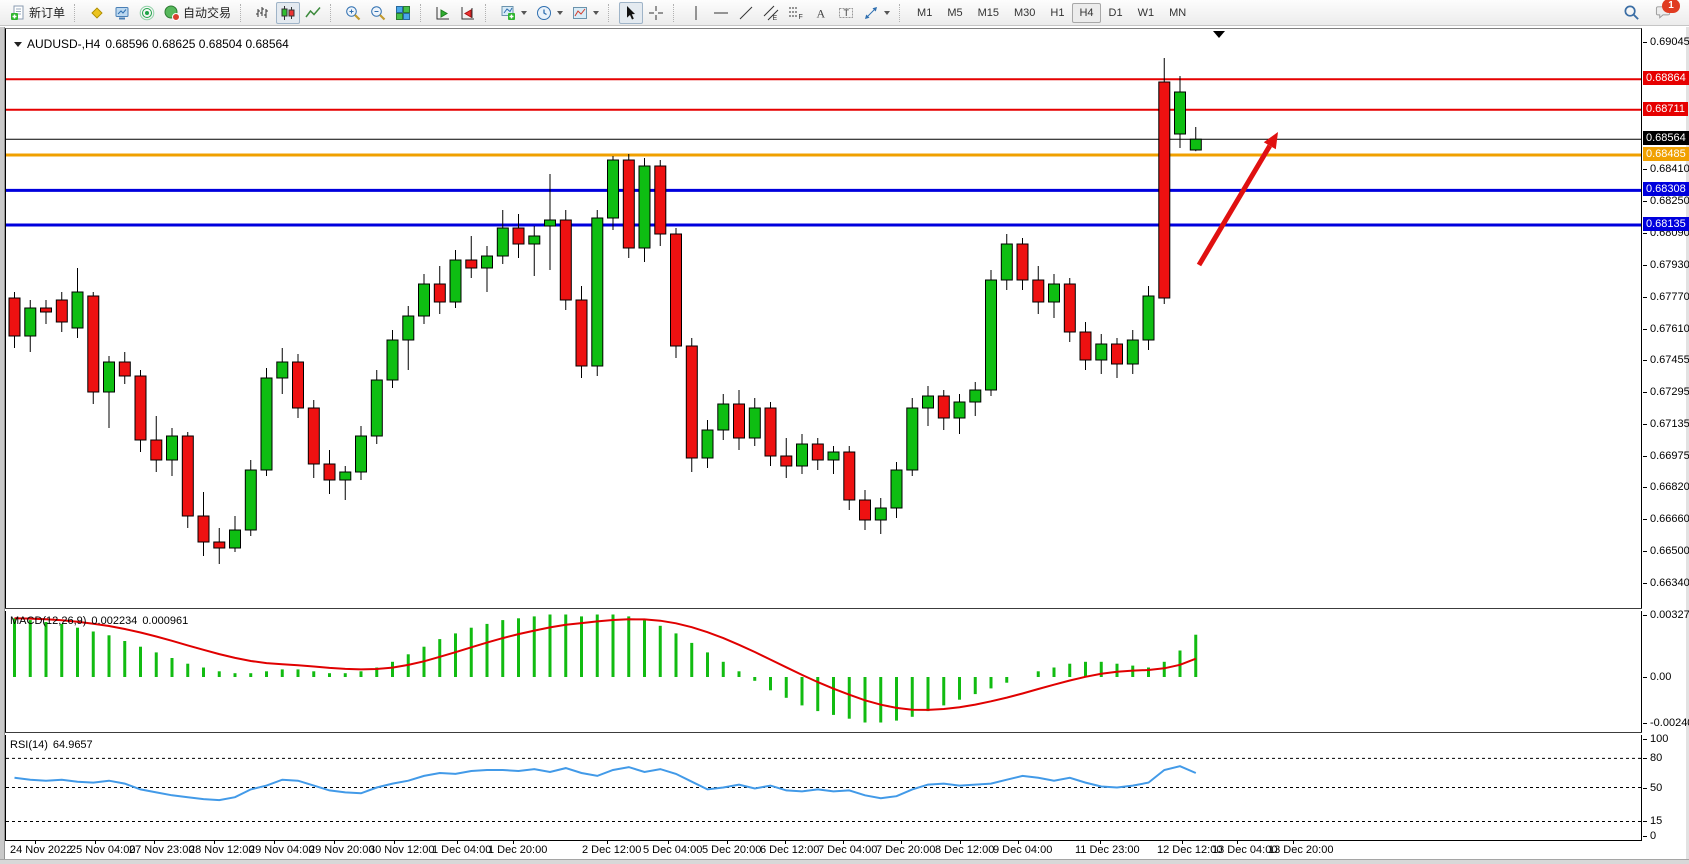 The width and height of the screenshot is (1689, 864). I want to click on autotrading-button: 自动交易, so click(197, 13).